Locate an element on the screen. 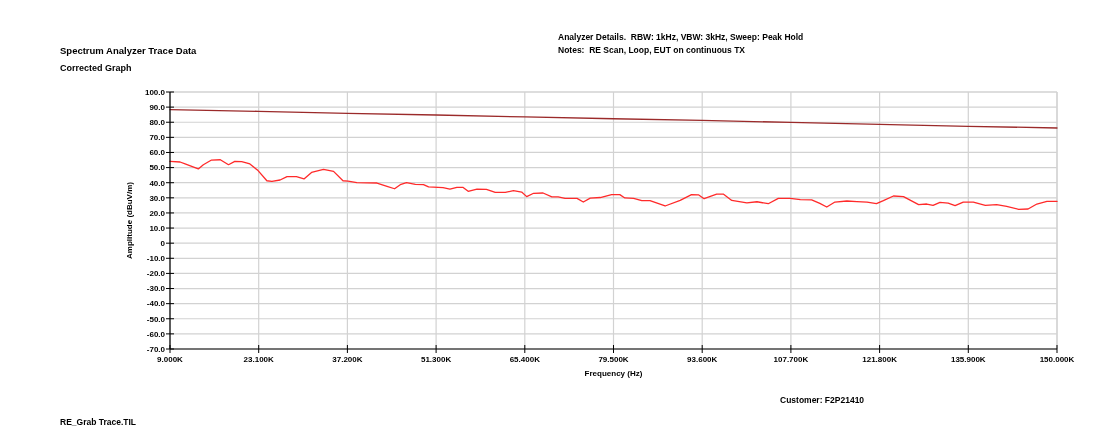 The height and width of the screenshot is (432, 1102). x-tick-label: 37.200K is located at coordinates (347, 359).